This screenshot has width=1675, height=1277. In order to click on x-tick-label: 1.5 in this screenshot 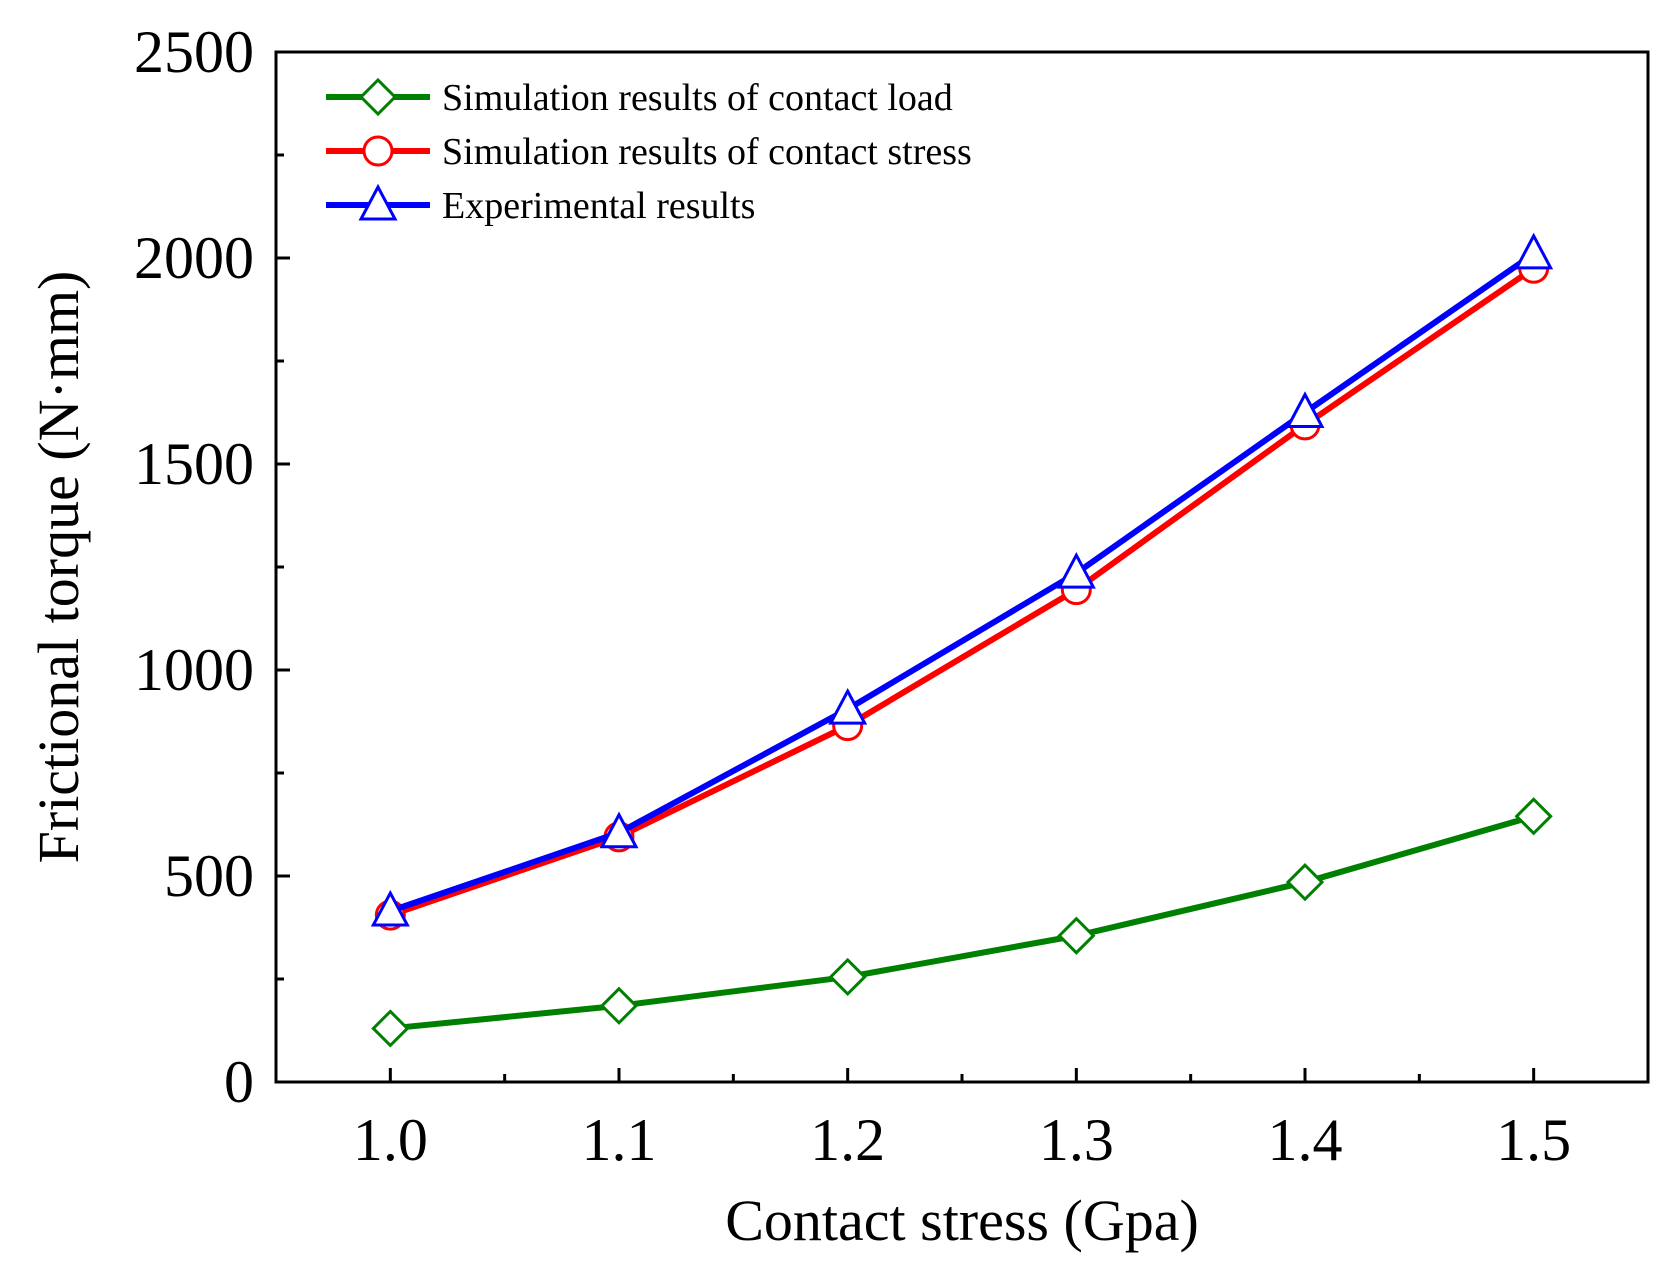, I will do `click(1533, 1140)`.